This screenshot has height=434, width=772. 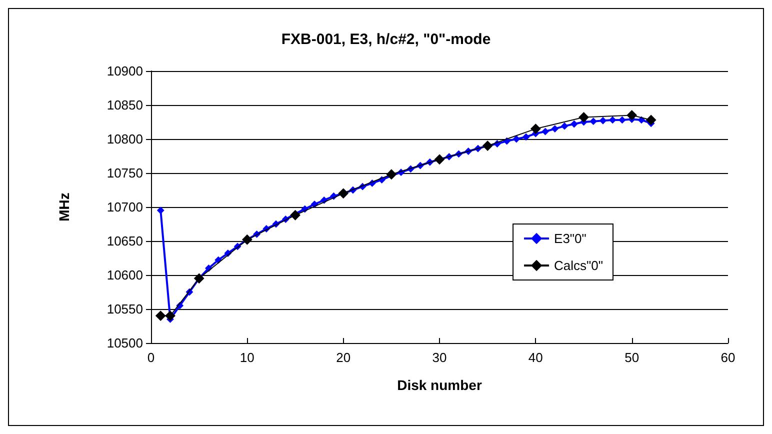 I want to click on y-axis-title: MHz, so click(x=64, y=207).